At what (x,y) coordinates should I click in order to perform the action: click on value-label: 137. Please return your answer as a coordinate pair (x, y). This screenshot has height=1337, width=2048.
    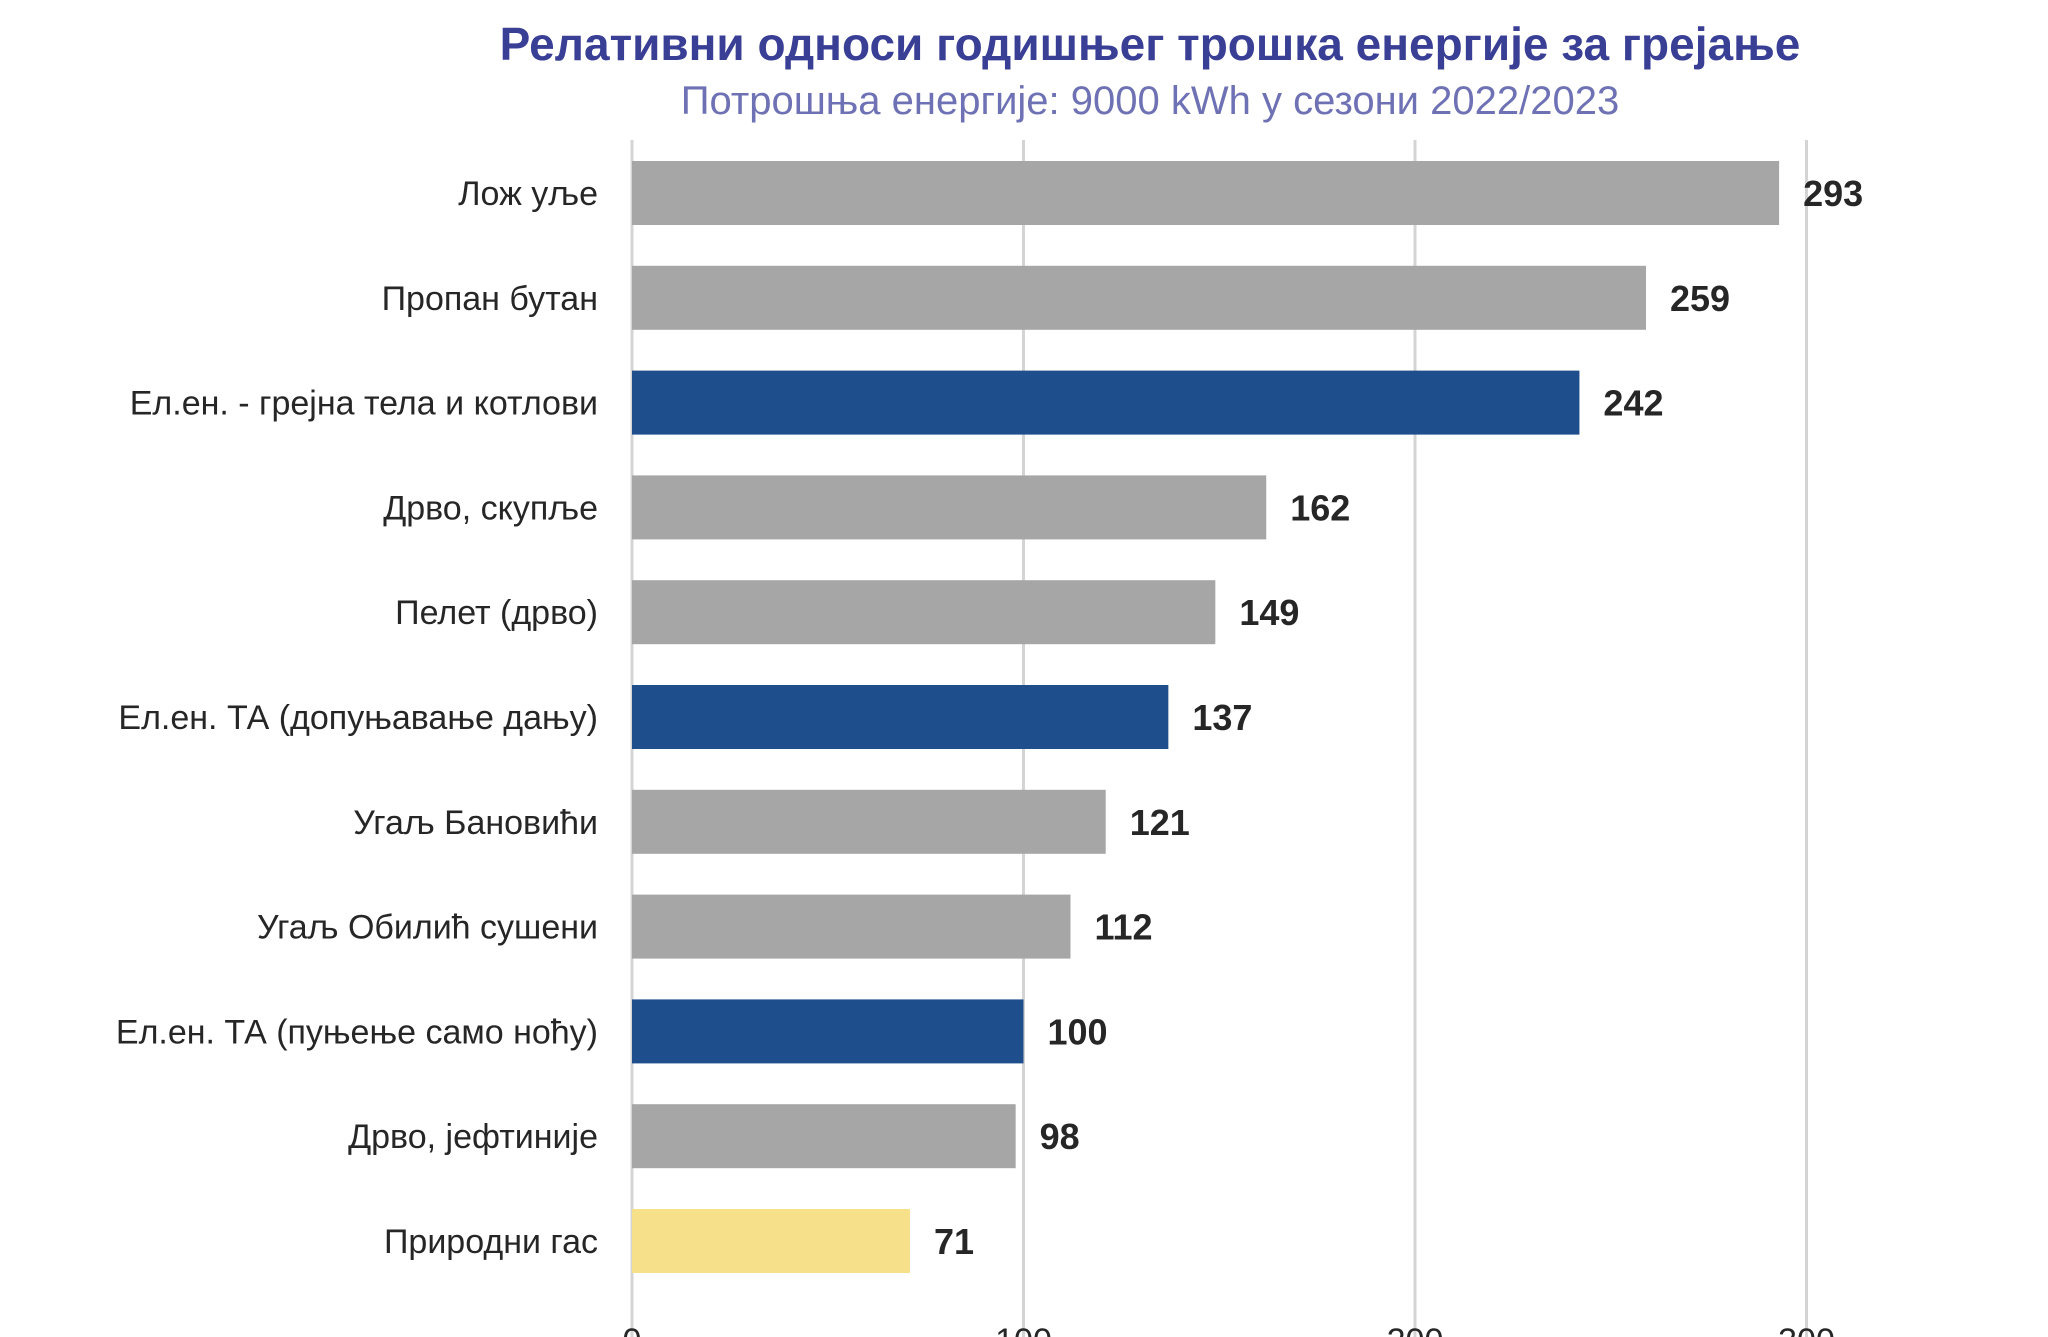
    Looking at the image, I should click on (1222, 717).